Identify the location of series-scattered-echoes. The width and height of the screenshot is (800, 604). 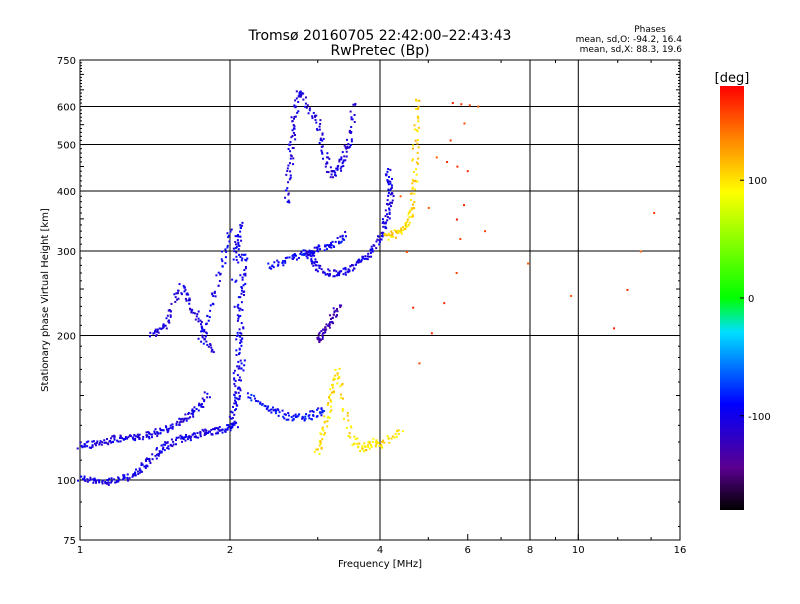
(527, 233).